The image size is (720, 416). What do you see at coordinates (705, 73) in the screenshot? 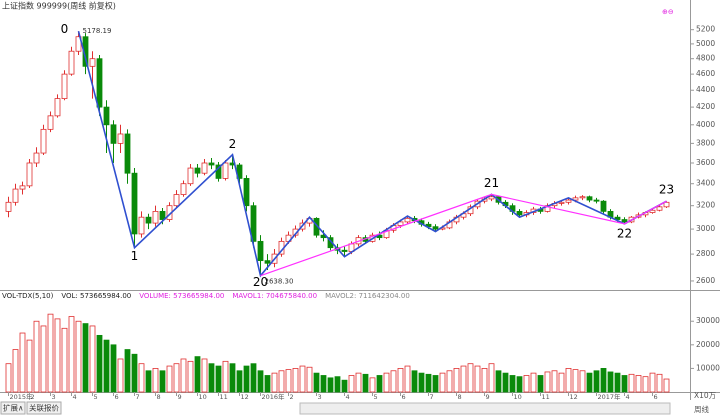
I see `y-tick-label: 4600` at bounding box center [705, 73].